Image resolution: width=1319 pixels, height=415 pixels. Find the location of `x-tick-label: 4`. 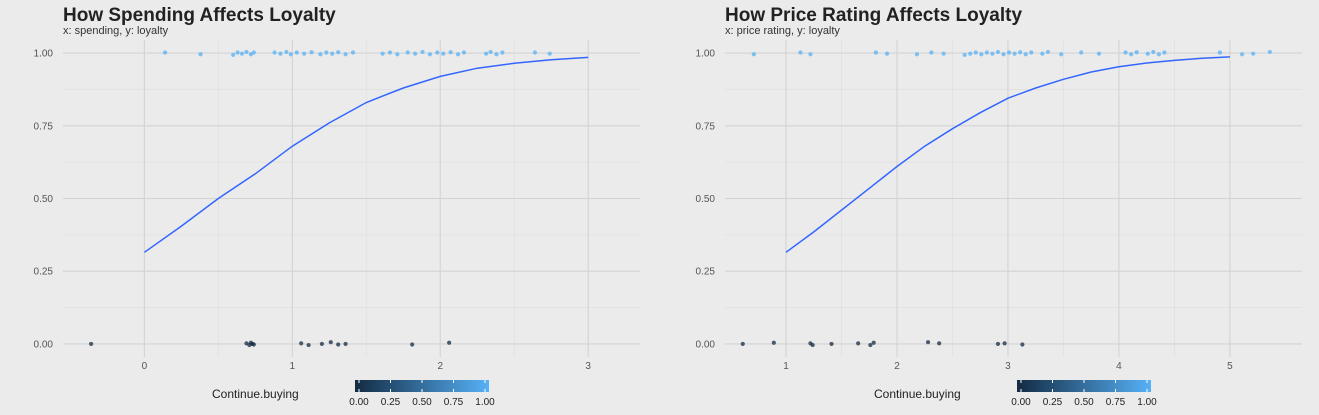

x-tick-label: 4 is located at coordinates (1119, 366).